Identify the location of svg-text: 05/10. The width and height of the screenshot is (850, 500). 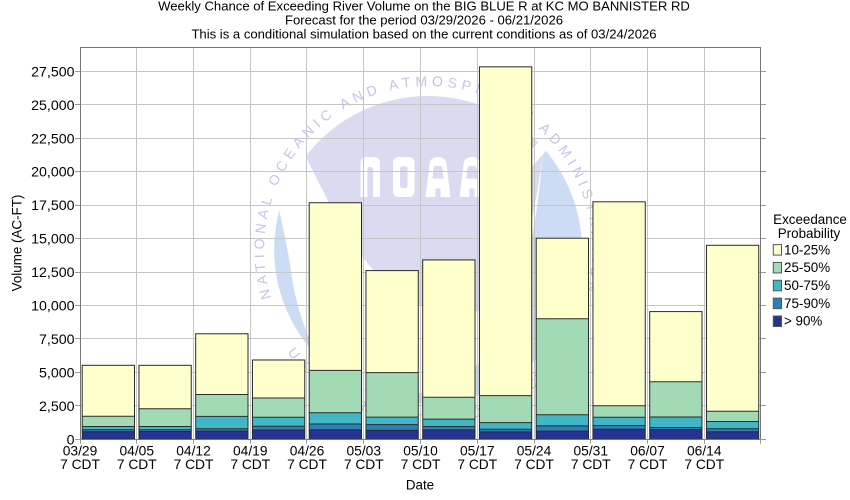
(420, 450).